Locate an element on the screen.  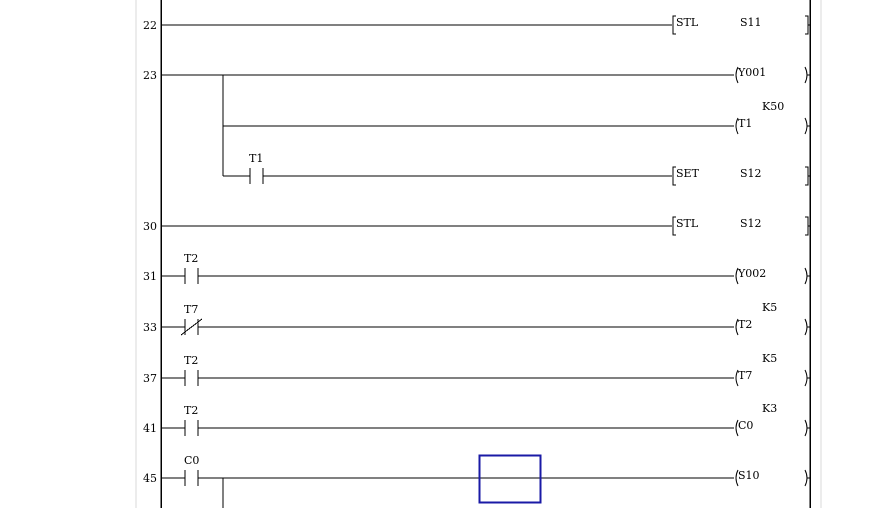
coil-device: T2 is located at coordinates (745, 324).